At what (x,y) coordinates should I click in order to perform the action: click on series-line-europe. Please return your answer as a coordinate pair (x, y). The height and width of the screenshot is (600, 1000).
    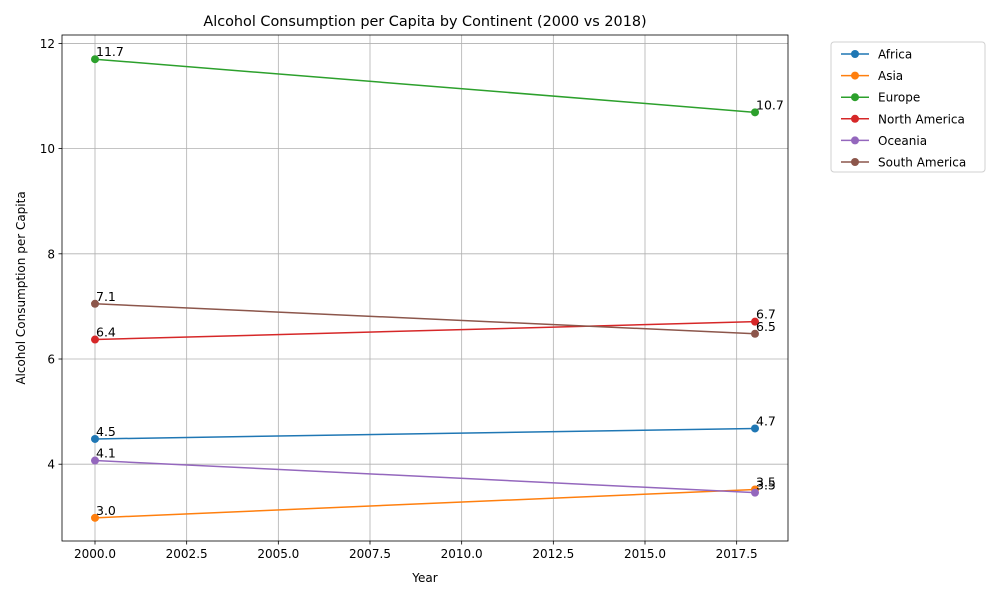
    Looking at the image, I should click on (425, 86).